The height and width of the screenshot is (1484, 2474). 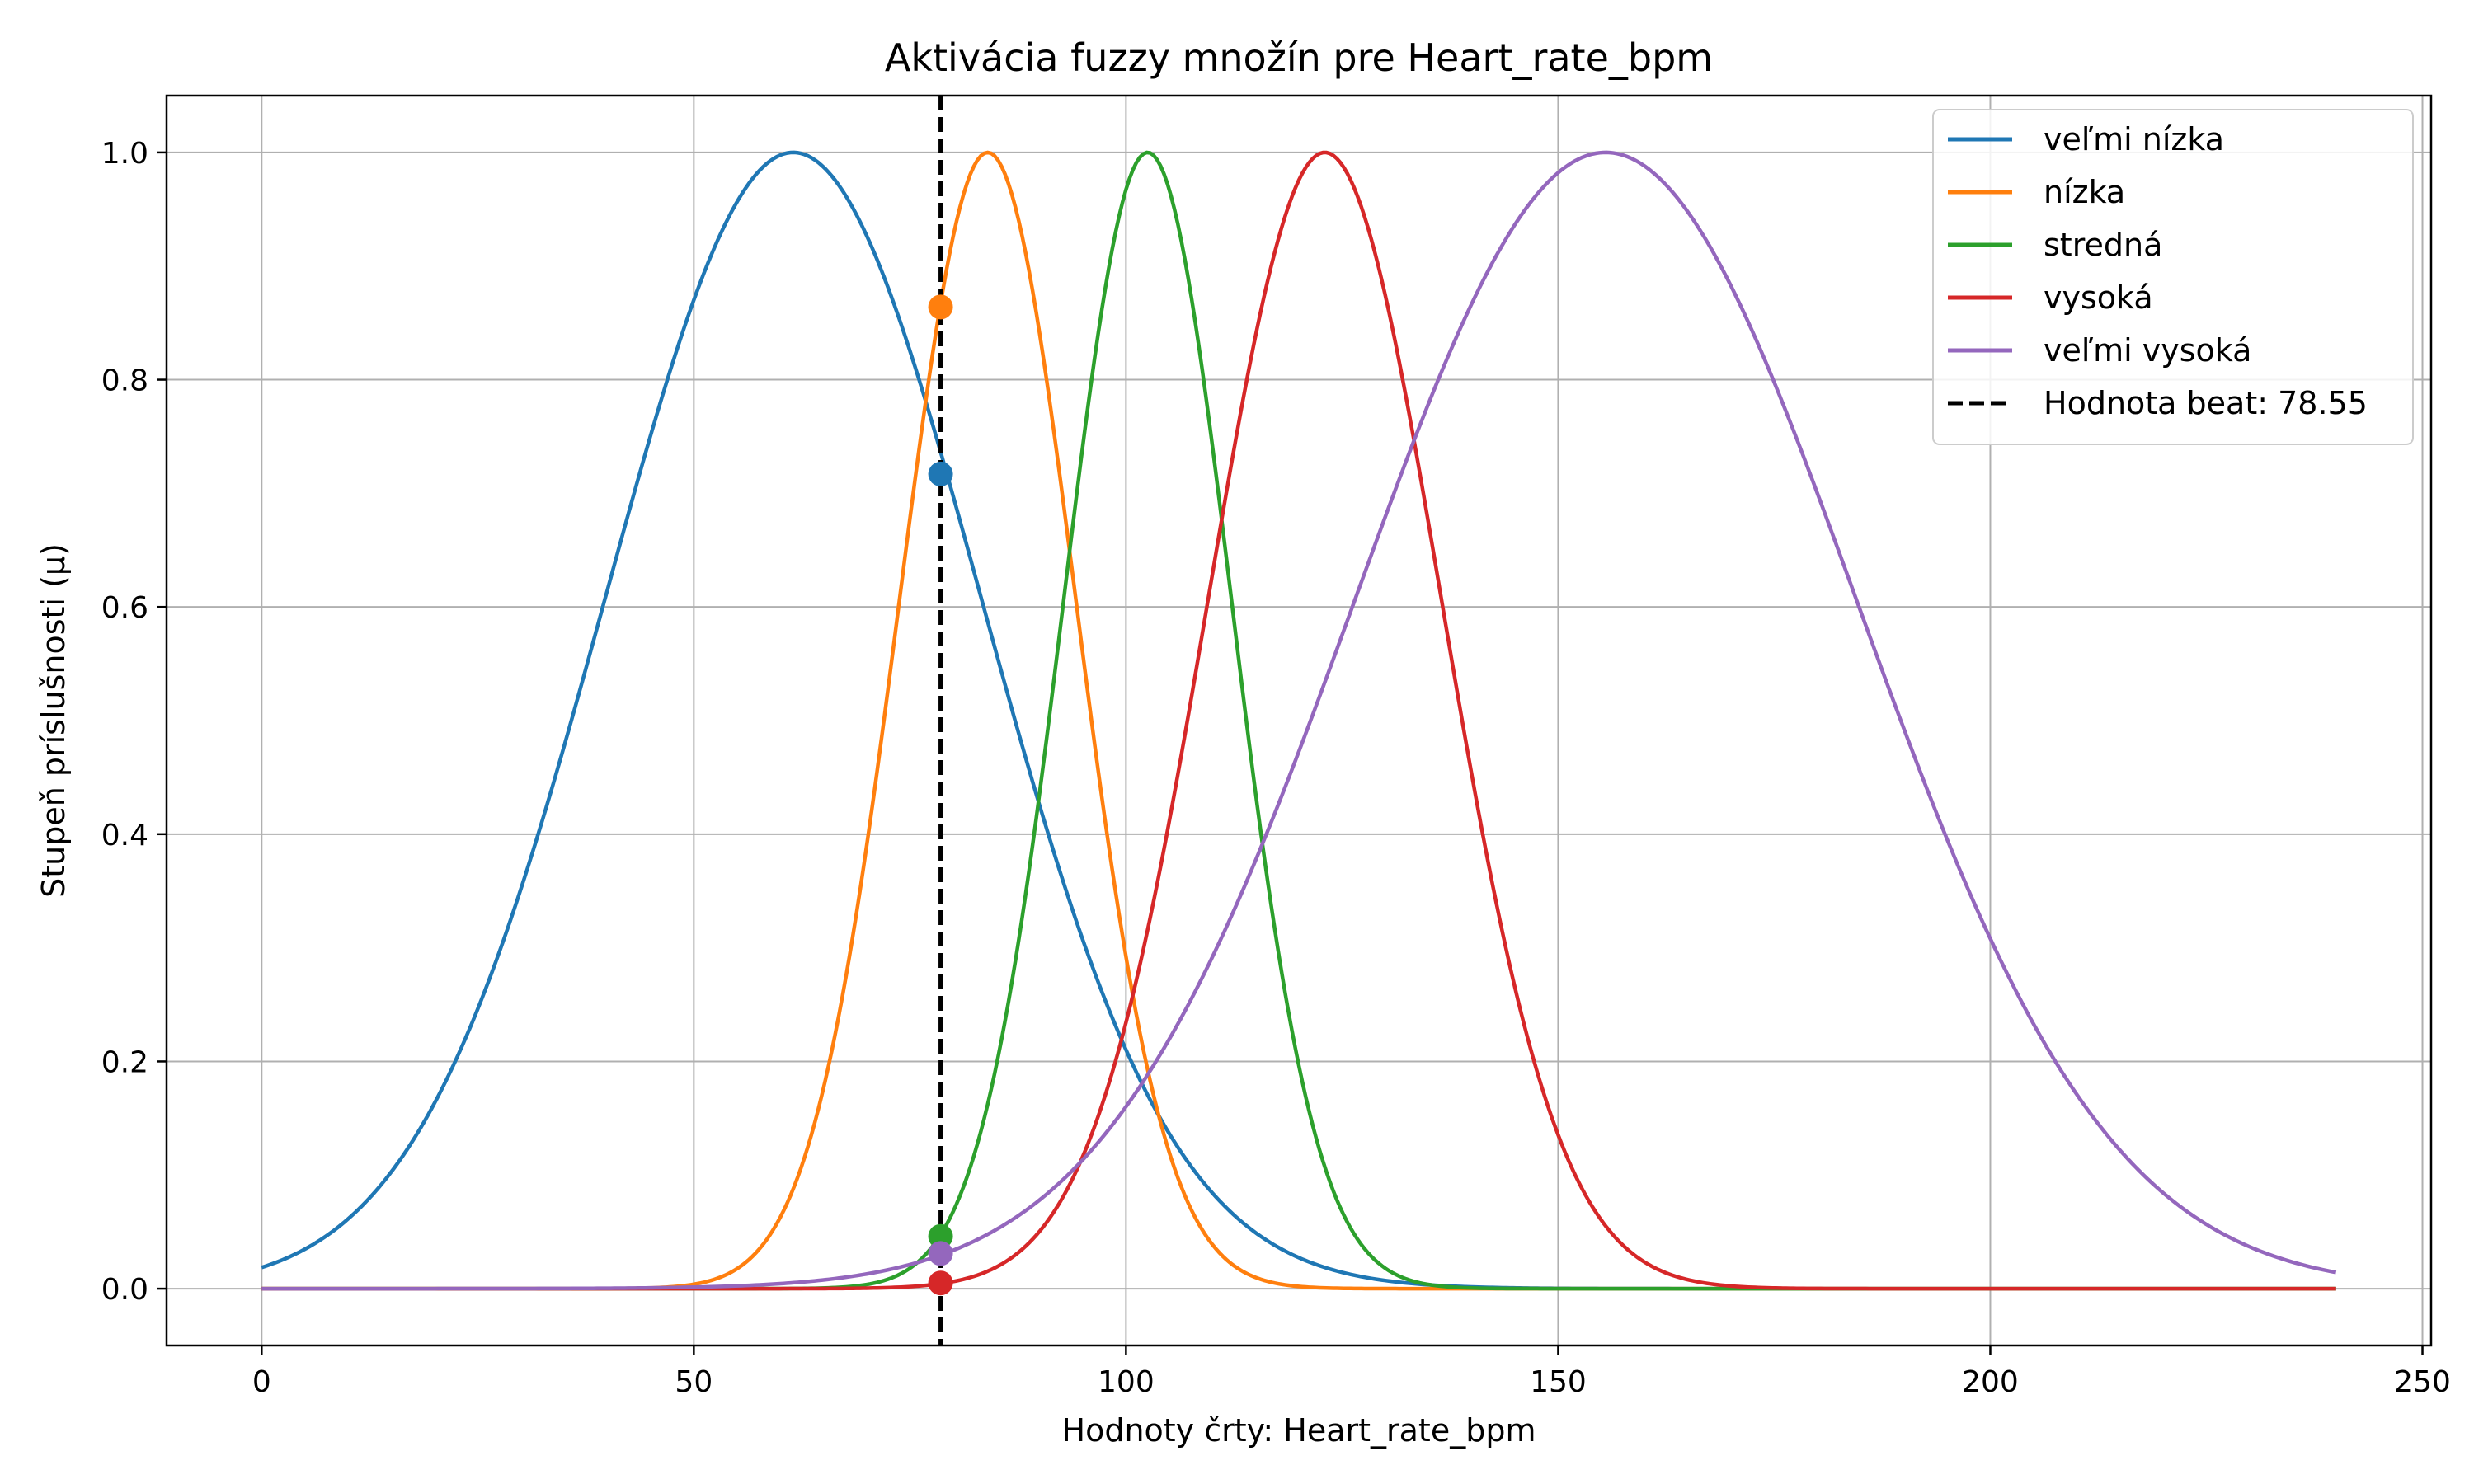 I want to click on x-tick-label: 150, so click(x=1558, y=1382).